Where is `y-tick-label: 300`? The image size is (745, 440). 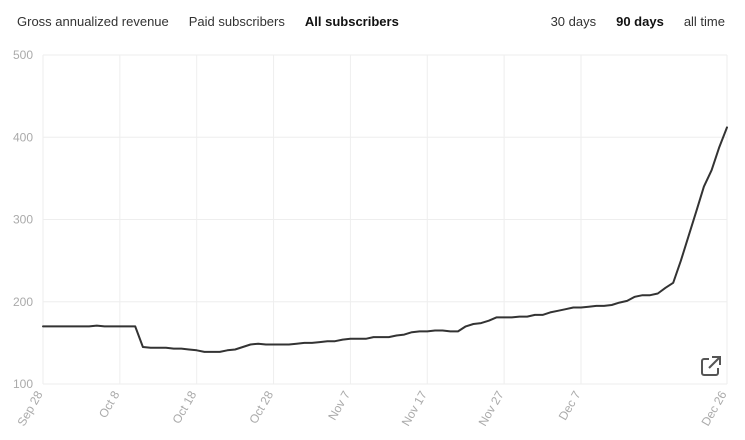 y-tick-label: 300 is located at coordinates (23, 220).